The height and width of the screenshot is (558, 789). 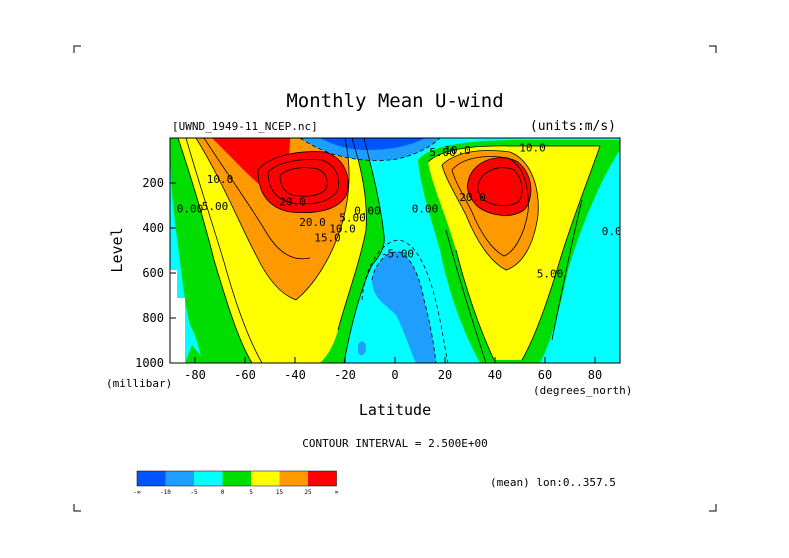 What do you see at coordinates (251, 492) in the screenshot?
I see `colorbar-label: 5` at bounding box center [251, 492].